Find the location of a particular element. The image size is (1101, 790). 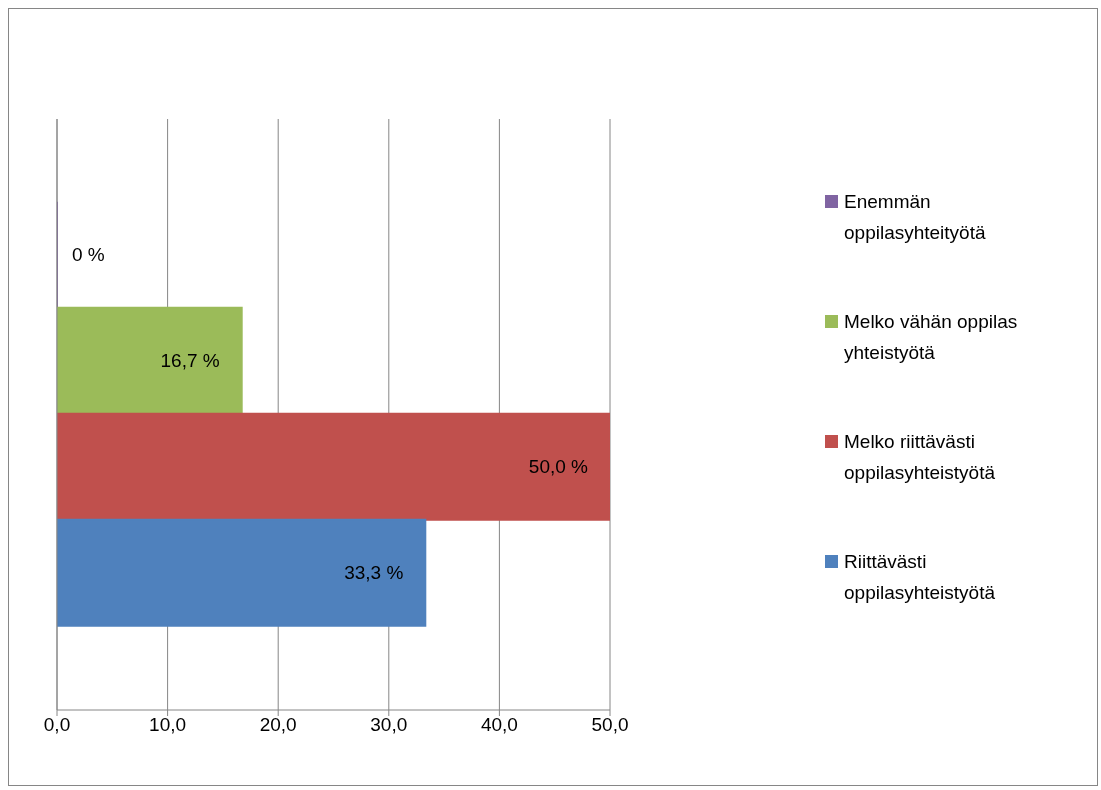

data-label: 0 % is located at coordinates (88, 255).